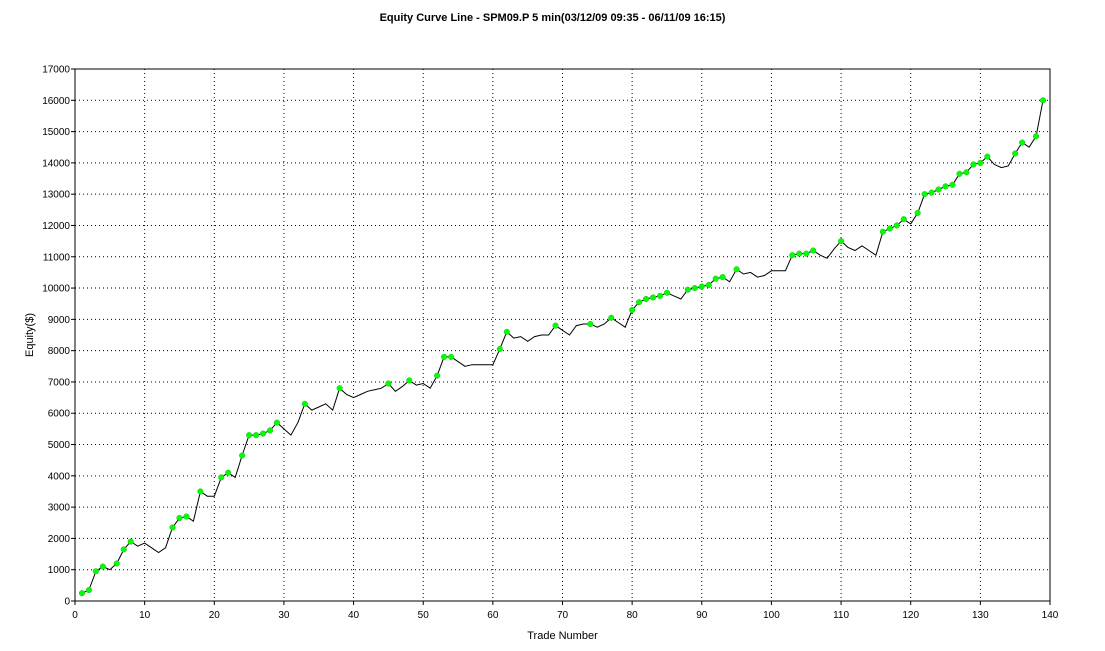  Describe the element at coordinates (56, 101) in the screenshot. I see `y-tick-label: 16000` at that location.